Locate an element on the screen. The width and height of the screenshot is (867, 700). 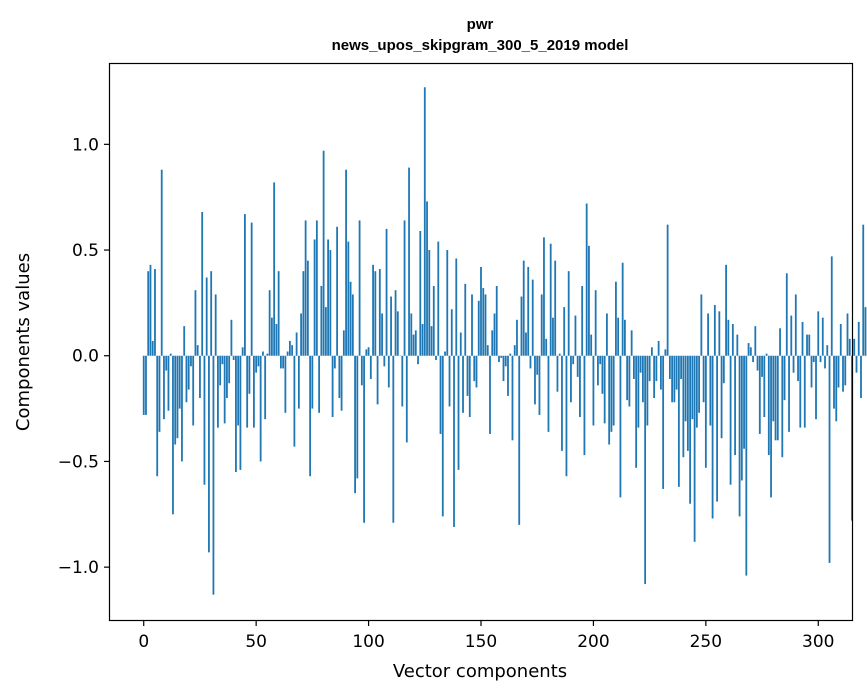
x-axis-label: Vector components is located at coordinates (480, 671).